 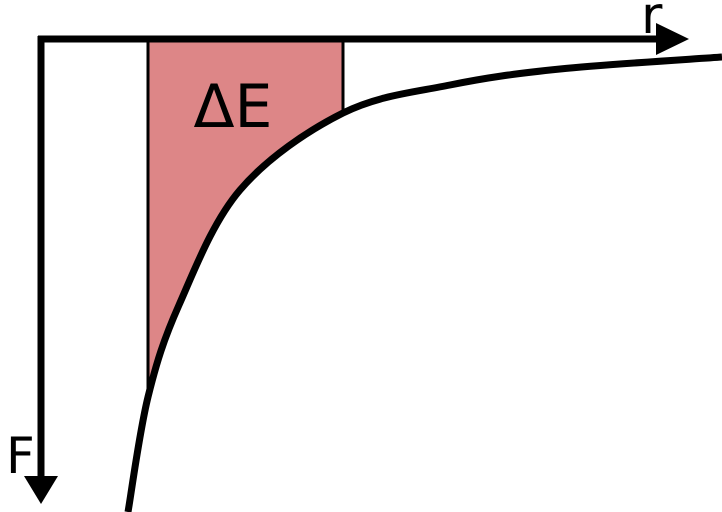 I want to click on f-axis-arrowhead-icon, so click(x=41, y=490).